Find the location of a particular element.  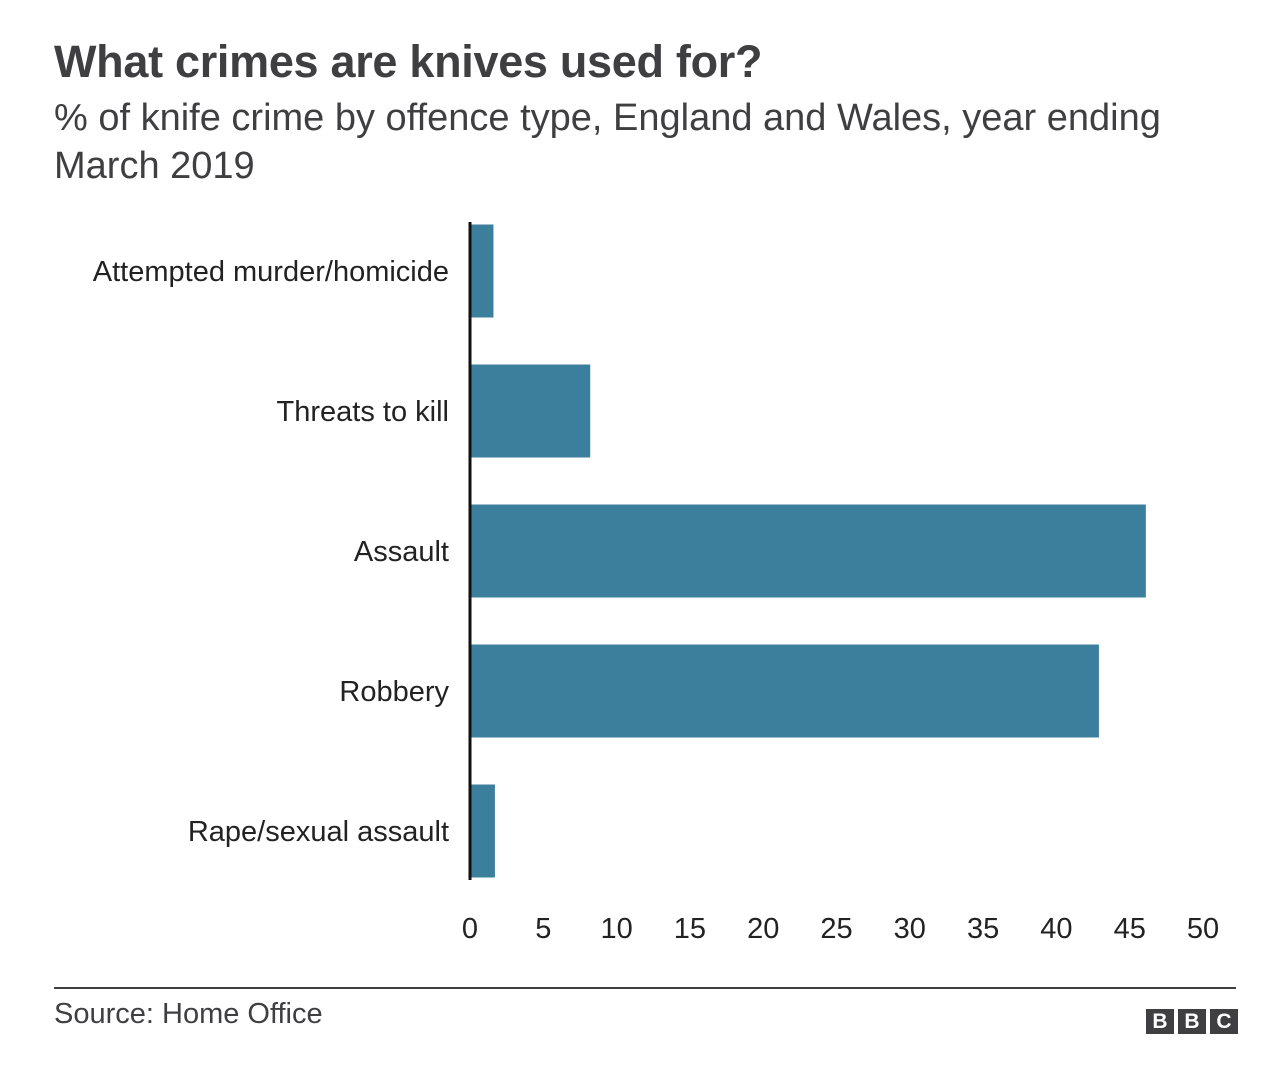

bbc-logo: B B C is located at coordinates (1192, 1021).